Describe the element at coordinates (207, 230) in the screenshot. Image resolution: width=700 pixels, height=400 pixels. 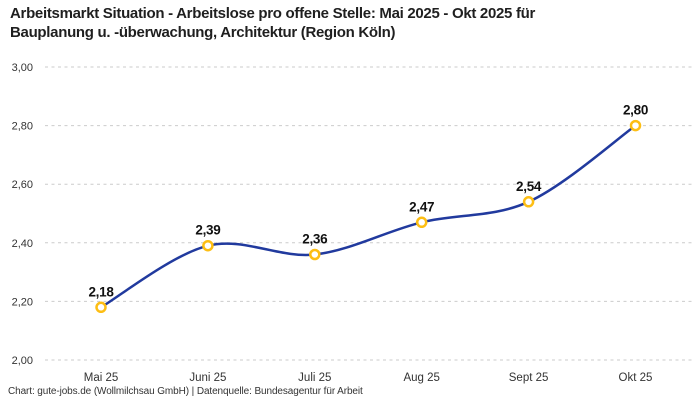
I see `point-value-label: 2,39` at that location.